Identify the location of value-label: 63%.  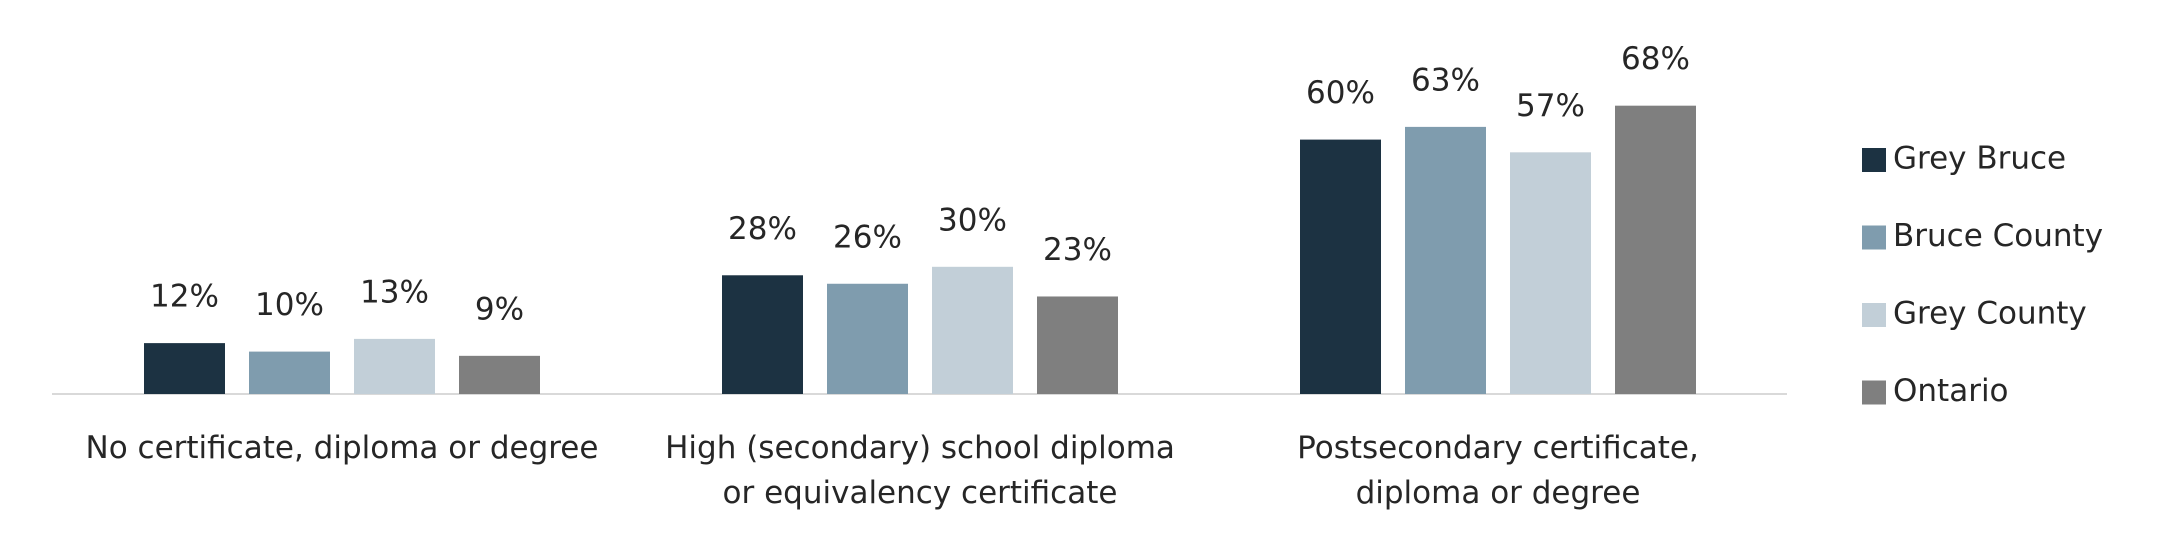
(1445, 80).